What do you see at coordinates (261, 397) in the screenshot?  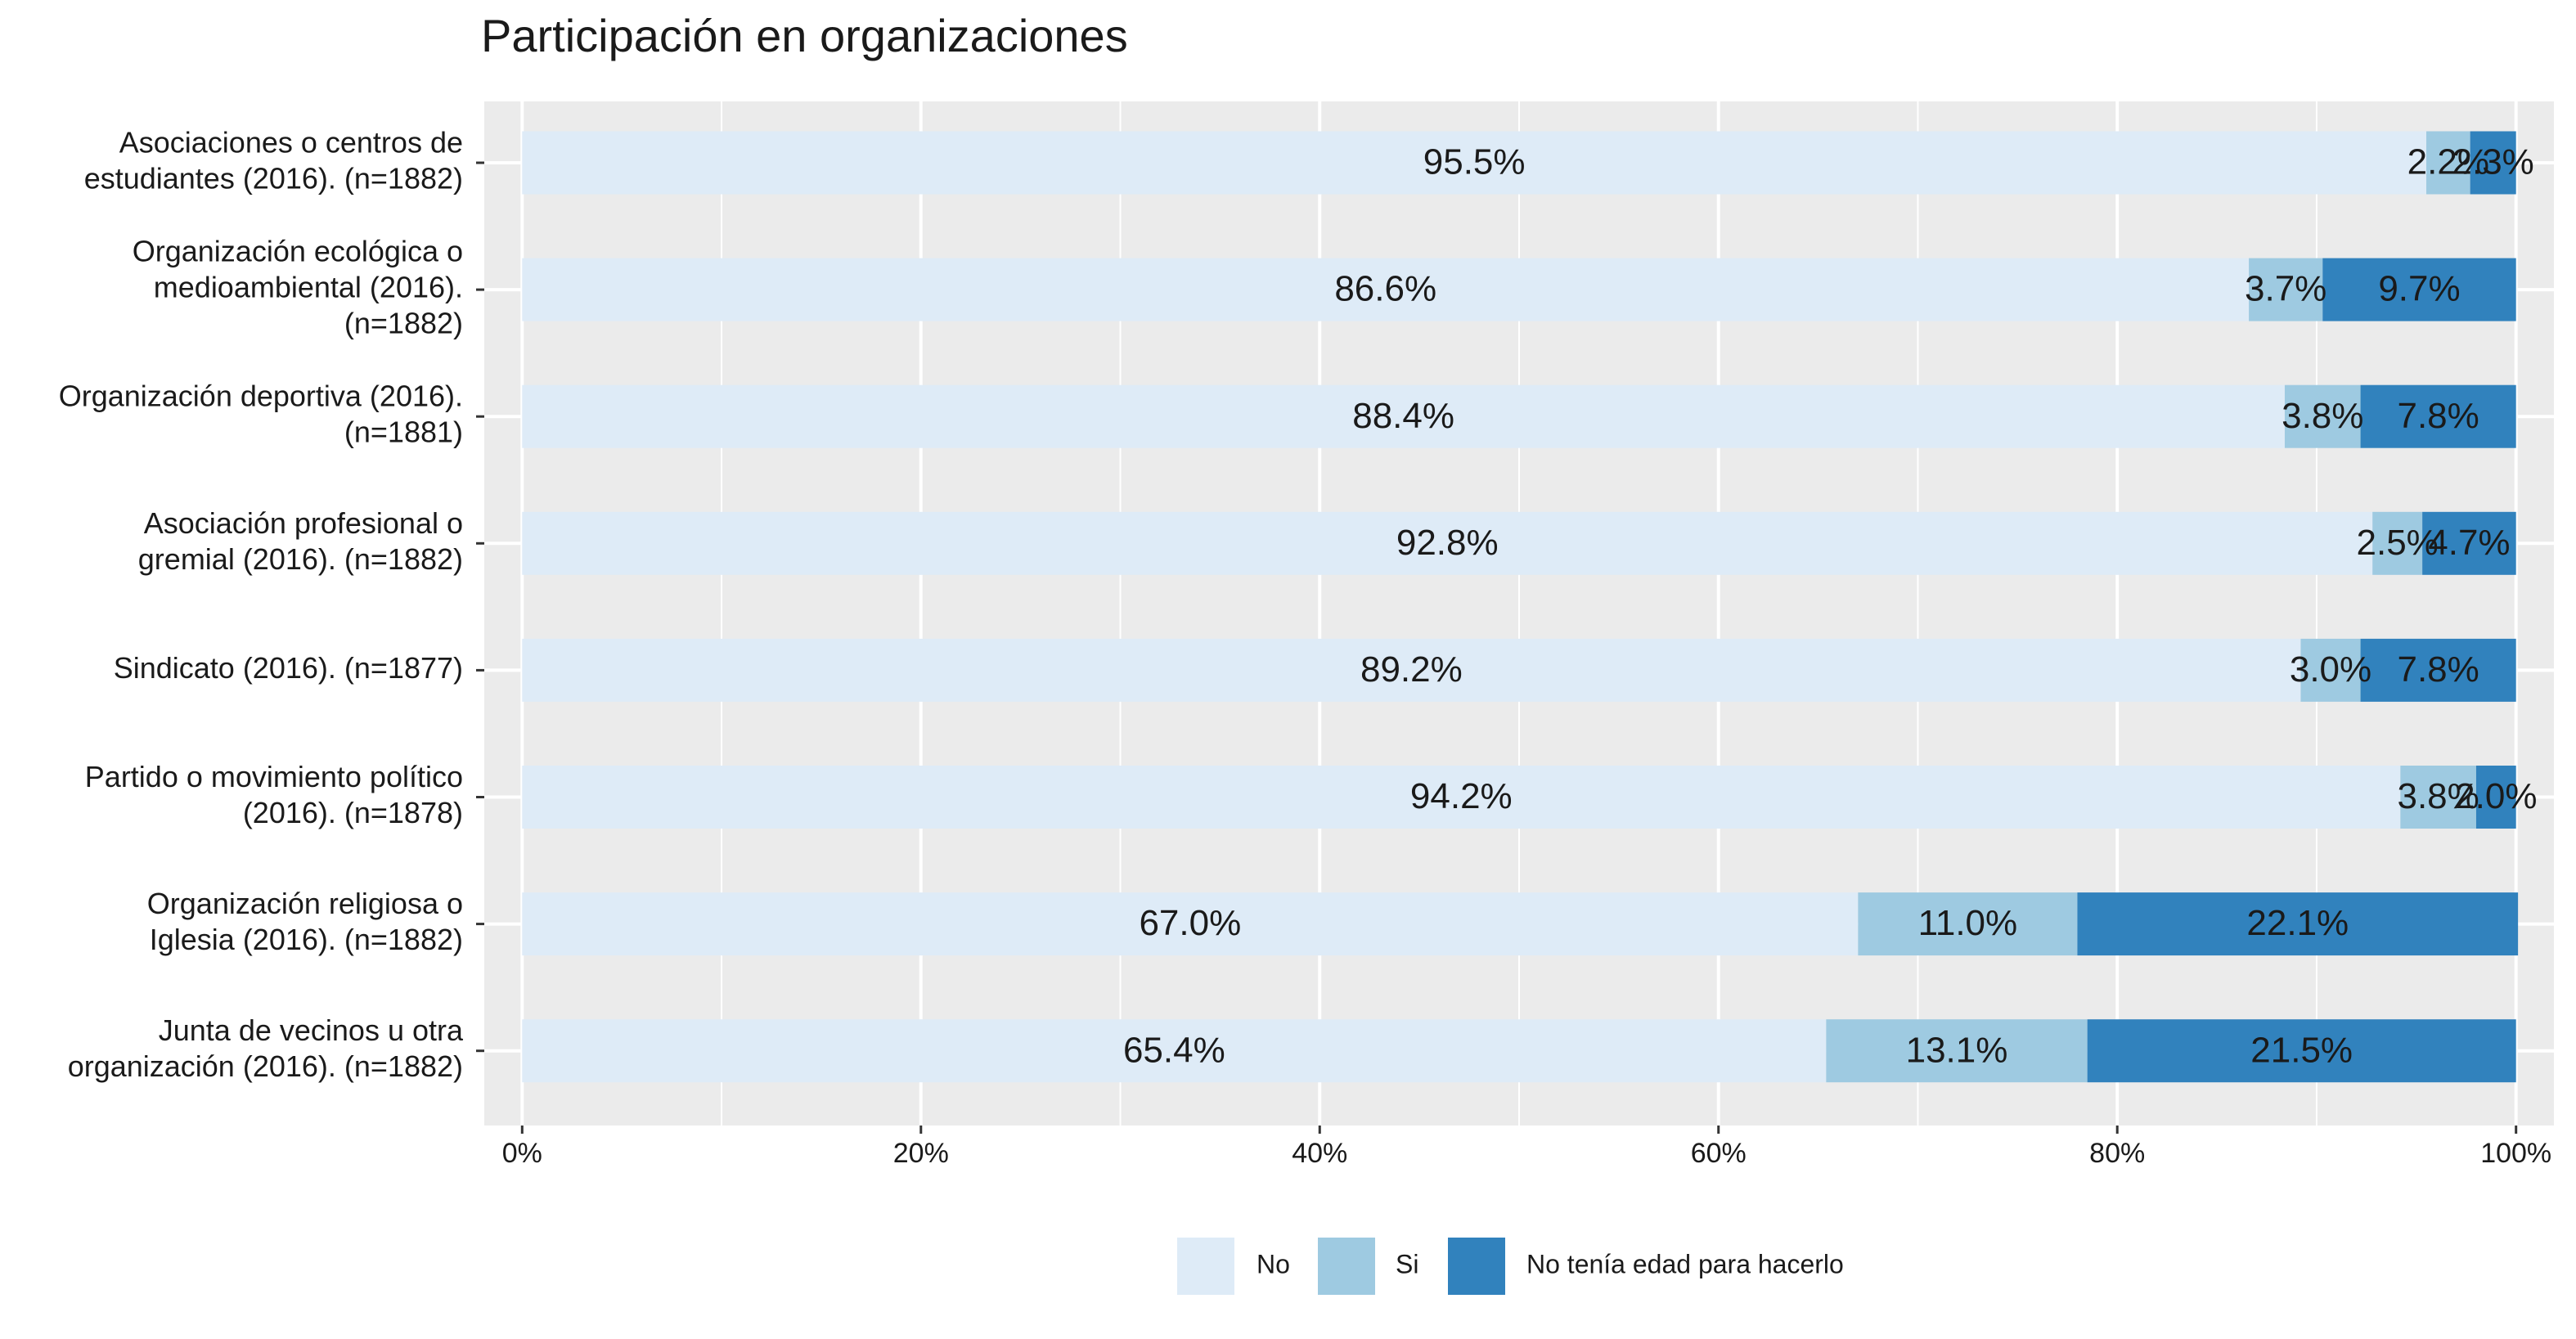 I see `y-tick-label: Organización deportiva (2016).` at bounding box center [261, 397].